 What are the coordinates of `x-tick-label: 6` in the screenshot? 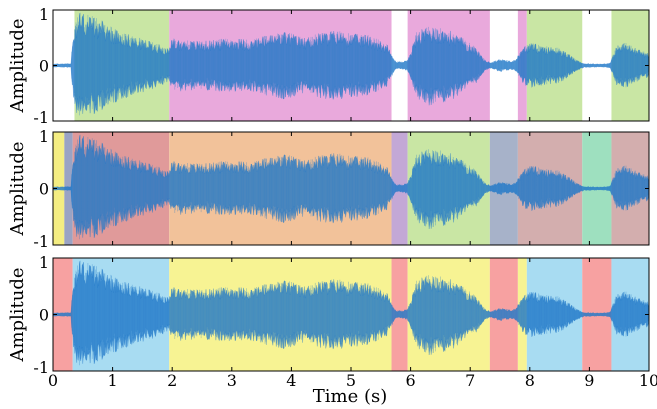 It's located at (411, 380).